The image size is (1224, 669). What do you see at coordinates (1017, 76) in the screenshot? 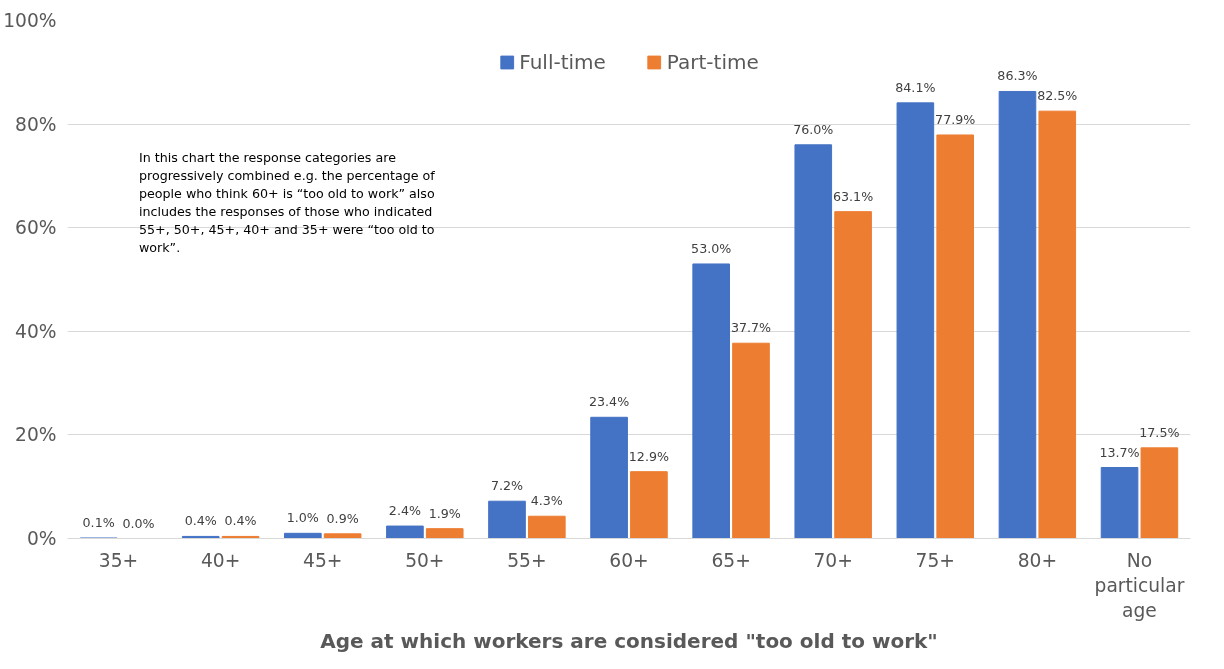
I see `data-label: 86.3%` at bounding box center [1017, 76].